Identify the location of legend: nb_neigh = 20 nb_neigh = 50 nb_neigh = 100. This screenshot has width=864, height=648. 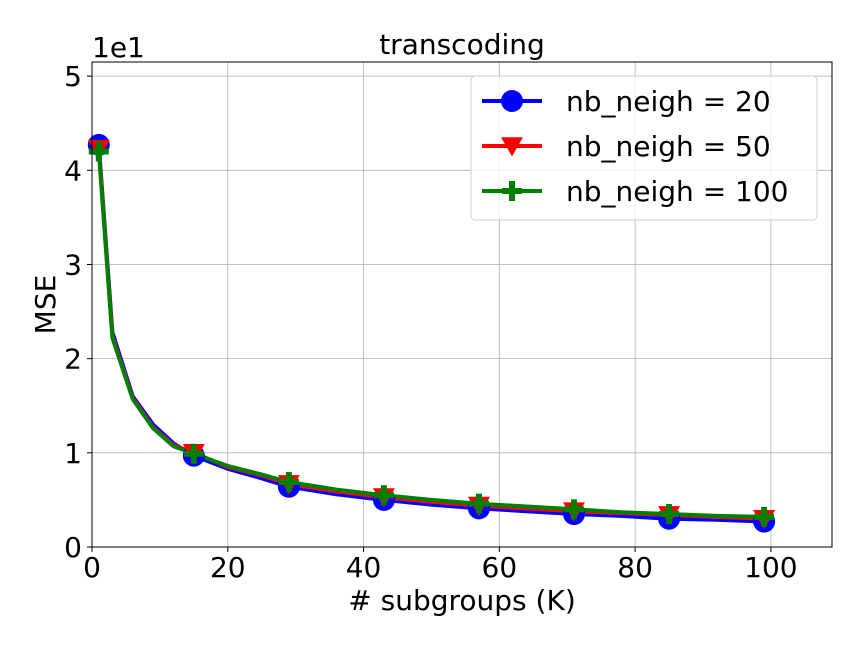
(644, 148).